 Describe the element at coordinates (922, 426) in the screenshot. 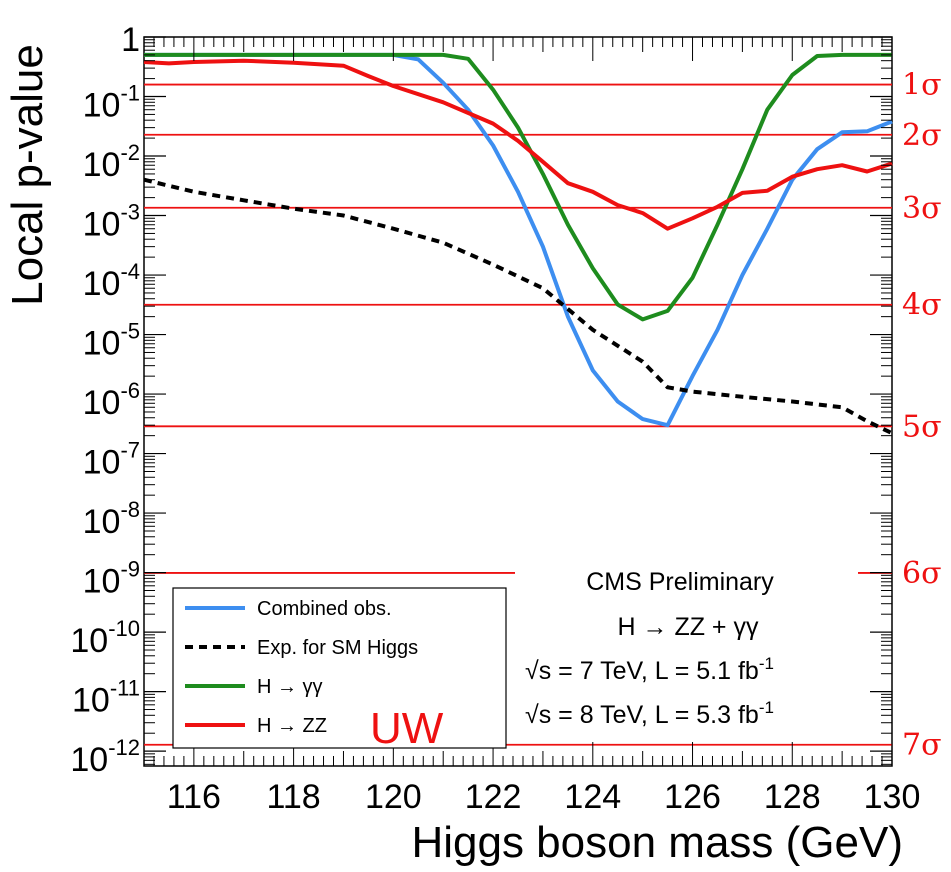

I see `sigma-label: 5σ` at that location.